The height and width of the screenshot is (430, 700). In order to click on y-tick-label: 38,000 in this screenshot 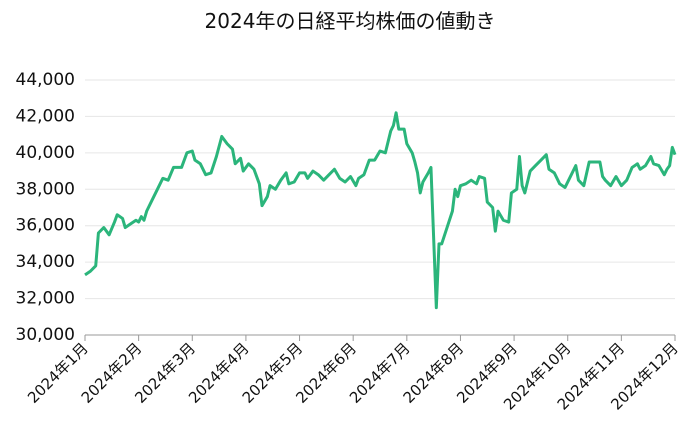, I will do `click(45, 189)`.